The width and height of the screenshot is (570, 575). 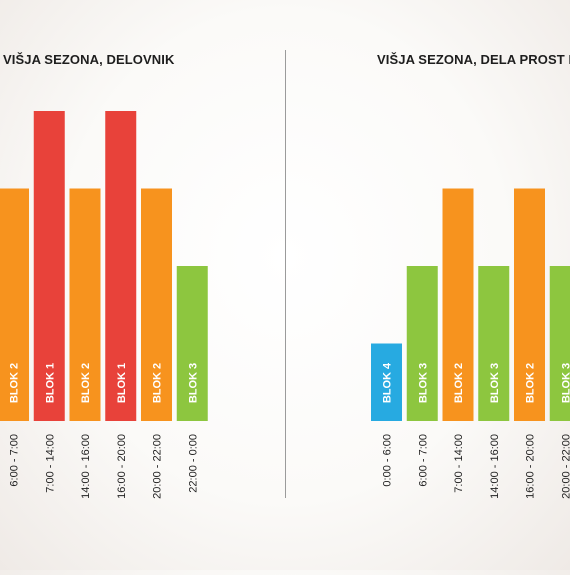 What do you see at coordinates (473, 59) in the screenshot?
I see `chart-title-non-working-day: VIŠJA SEZONA, DELA PROST D` at bounding box center [473, 59].